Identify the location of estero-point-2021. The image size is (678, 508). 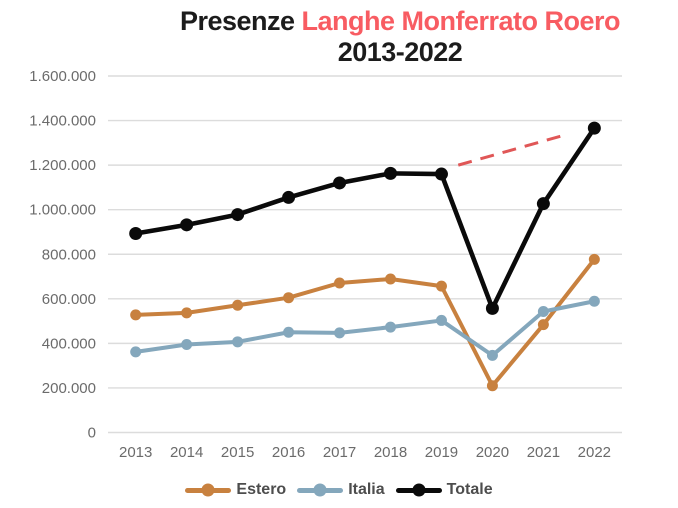
(543, 325).